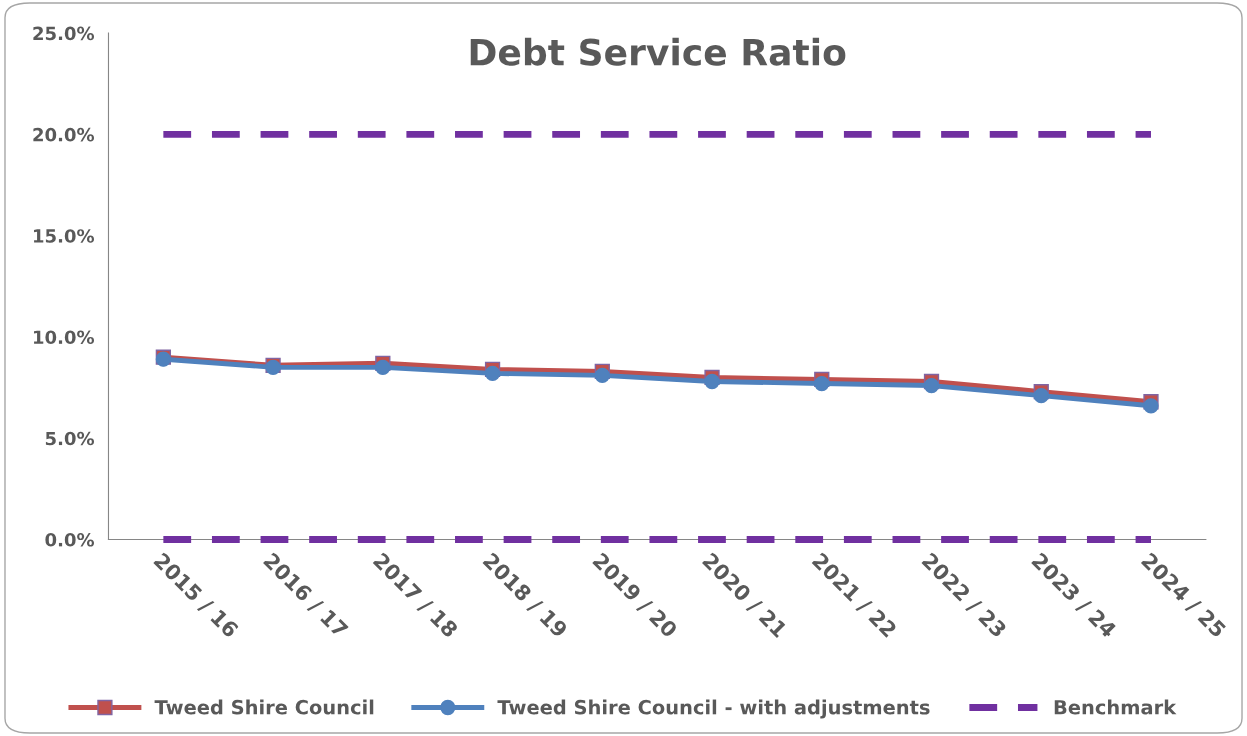 Image resolution: width=1247 pixels, height=736 pixels. What do you see at coordinates (713, 709) in the screenshot?
I see `legend-label: Tweed Shire Council - with adjustments` at bounding box center [713, 709].